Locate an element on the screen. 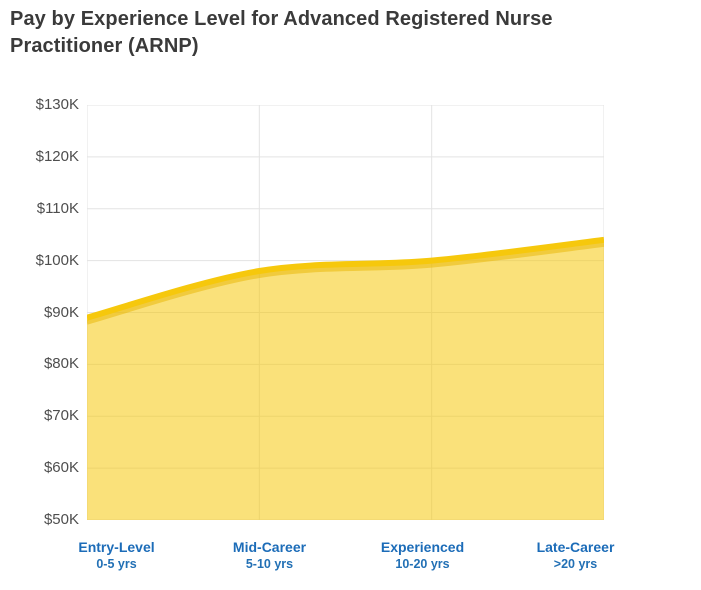 This screenshot has height=590, width=701. x-category: Late-Career >20 yrs is located at coordinates (575, 555).